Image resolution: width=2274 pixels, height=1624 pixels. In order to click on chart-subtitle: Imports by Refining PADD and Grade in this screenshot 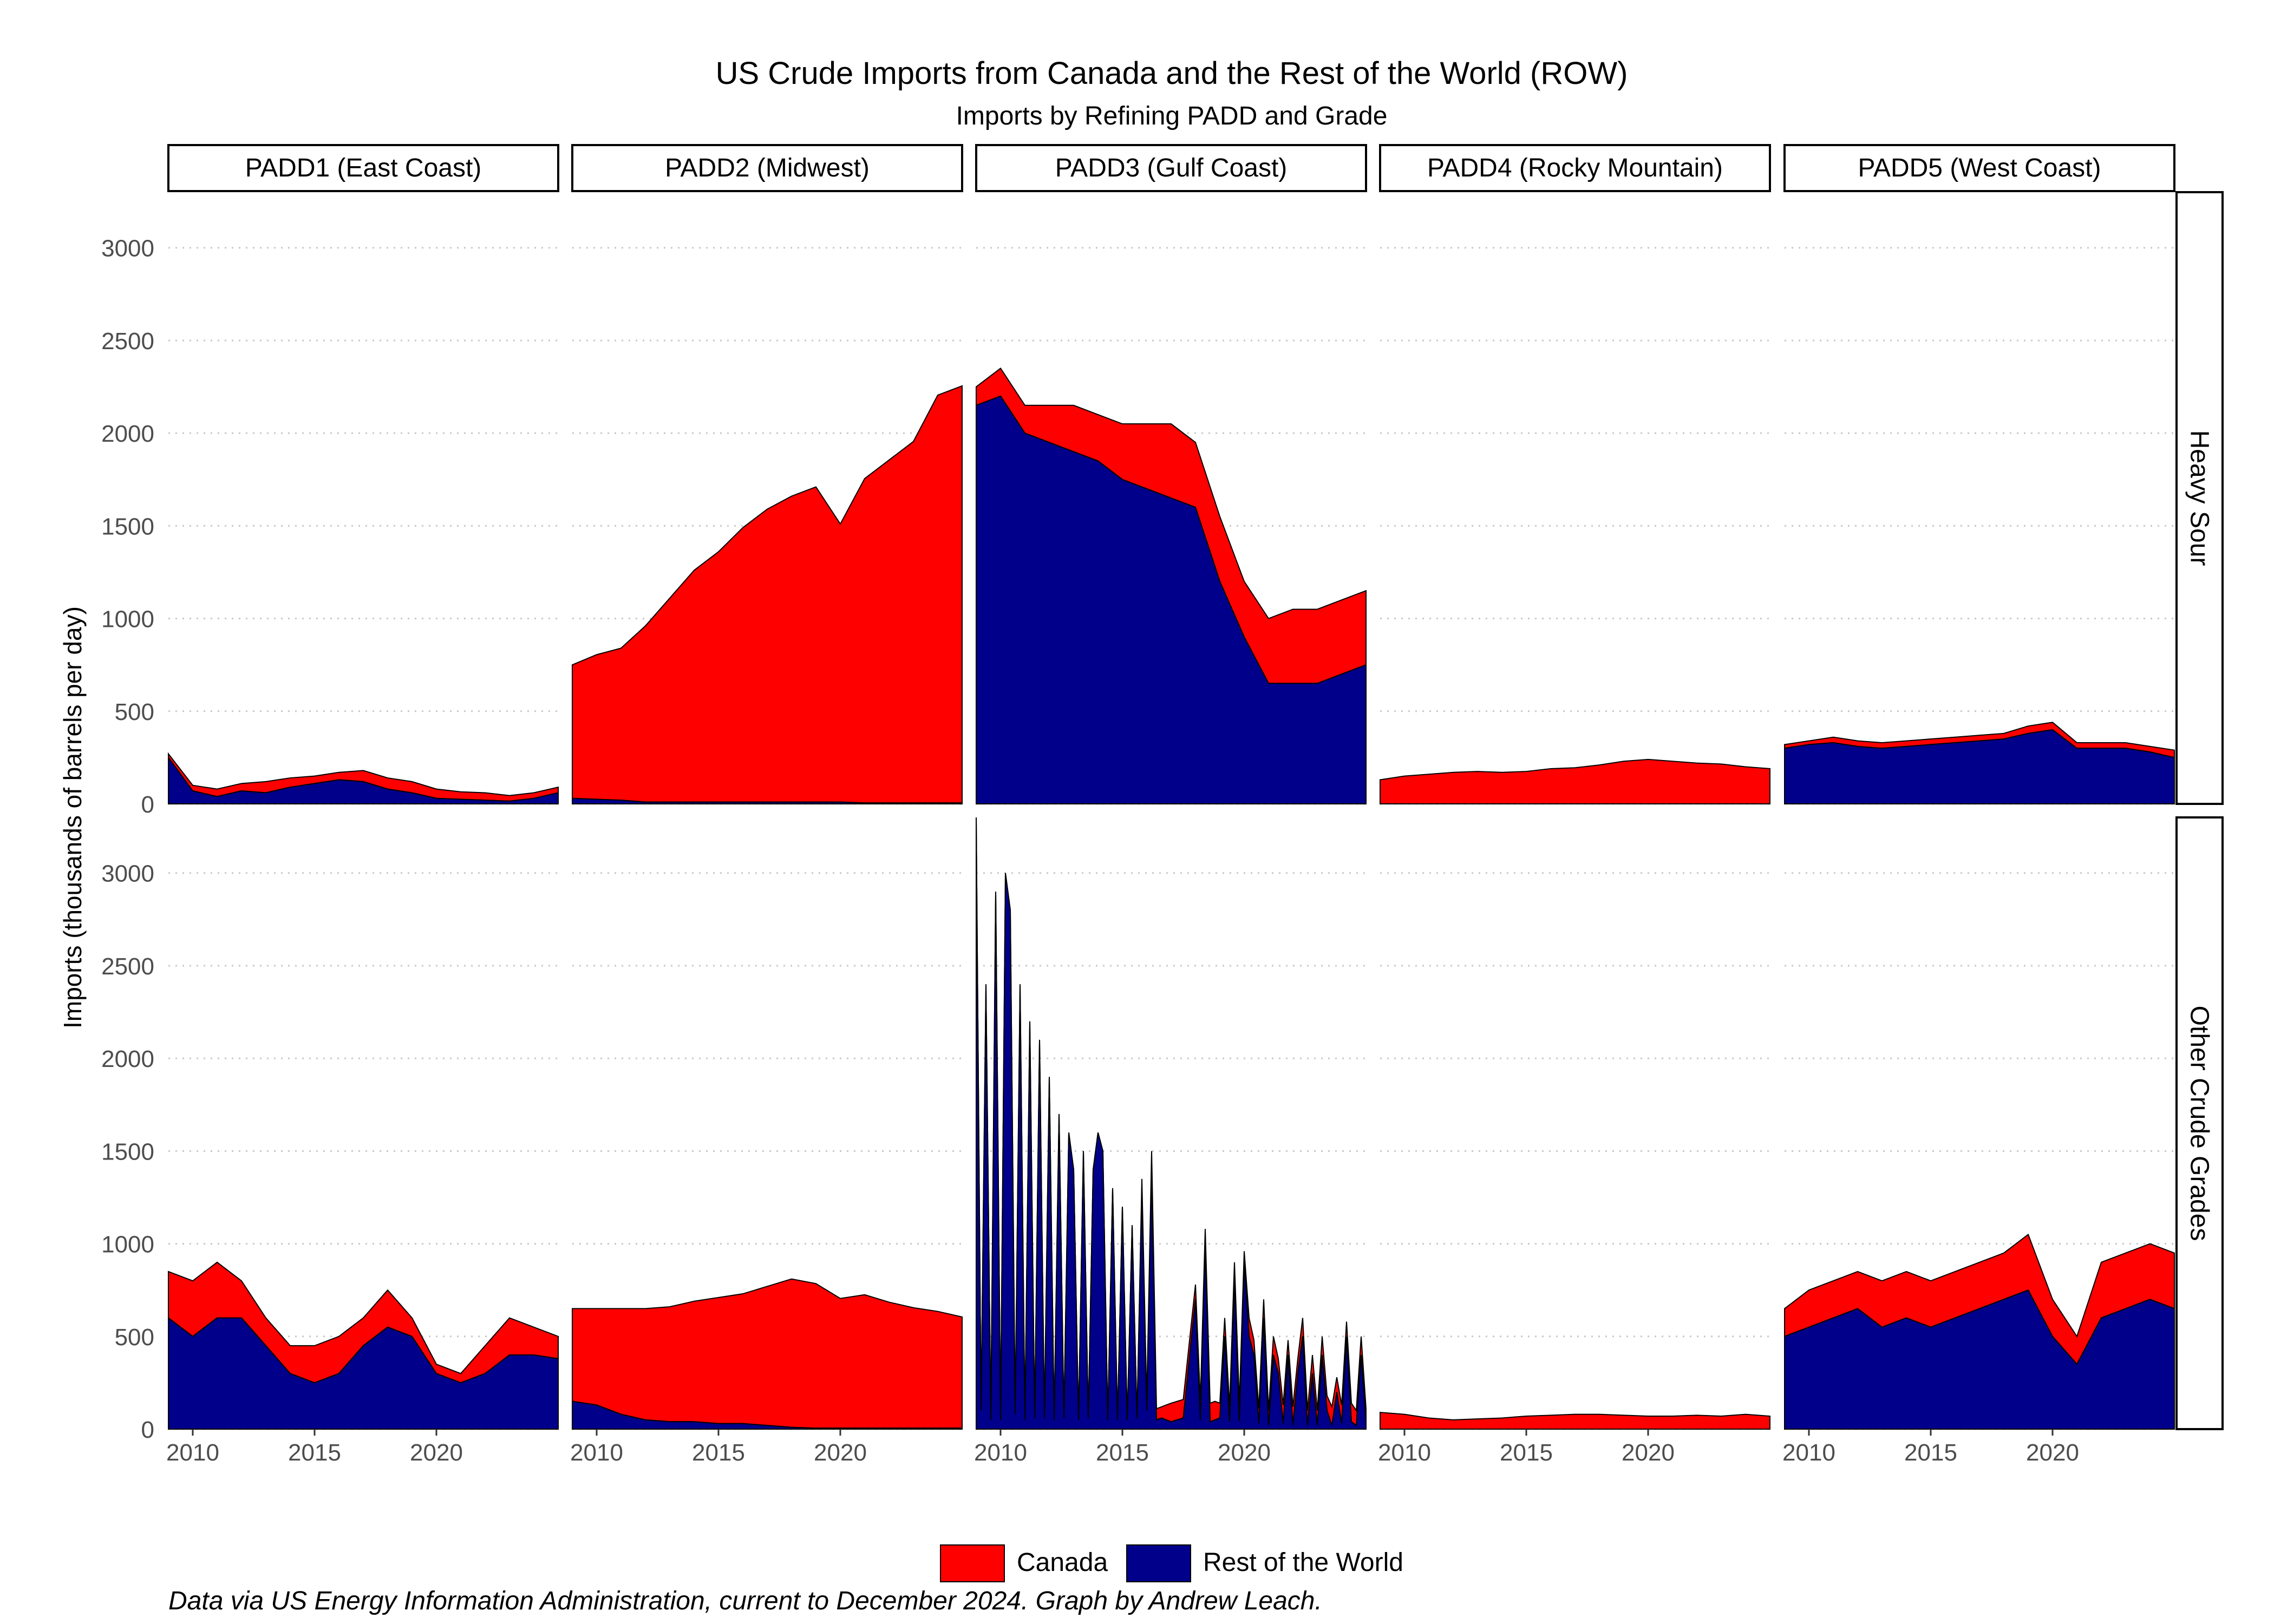, I will do `click(1172, 116)`.